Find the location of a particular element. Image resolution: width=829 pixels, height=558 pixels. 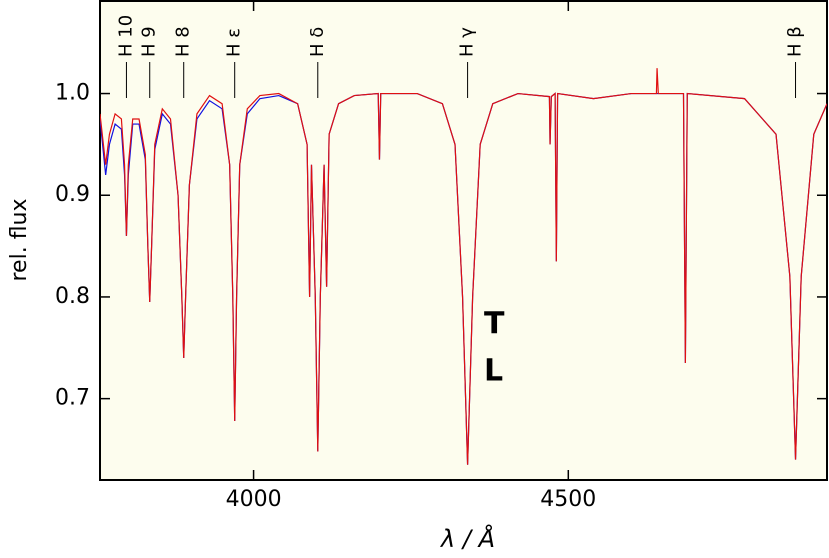

legend-entry: T is located at coordinates (494, 324).